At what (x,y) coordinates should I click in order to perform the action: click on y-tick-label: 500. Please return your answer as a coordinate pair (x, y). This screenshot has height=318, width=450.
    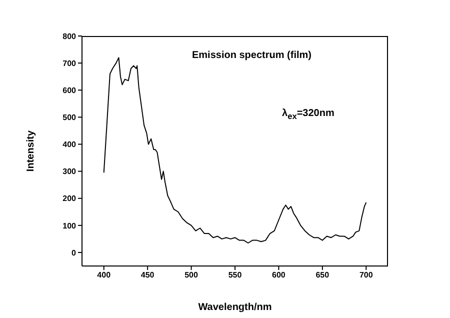
    Looking at the image, I should click on (69, 117).